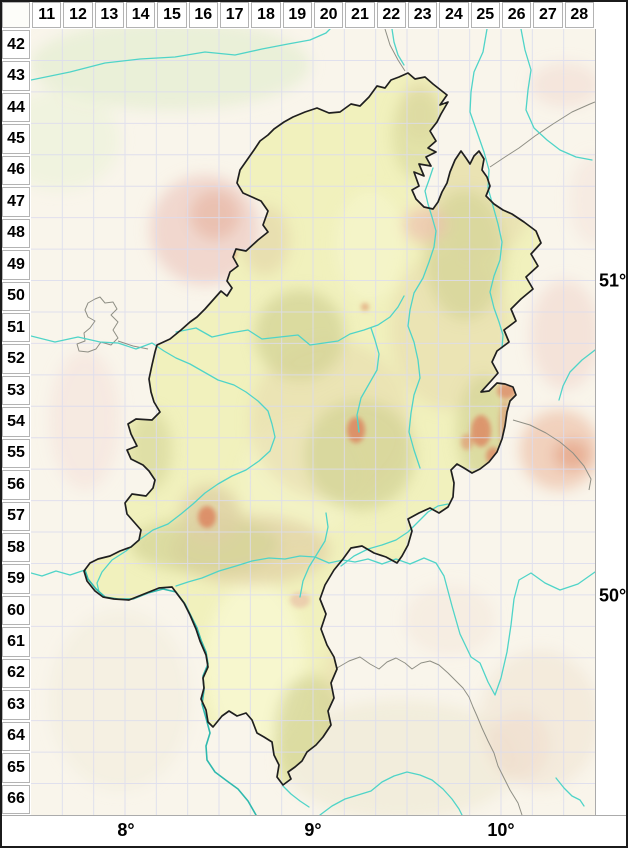  What do you see at coordinates (16, 45) in the screenshot?
I see `row-label: 42` at bounding box center [16, 45].